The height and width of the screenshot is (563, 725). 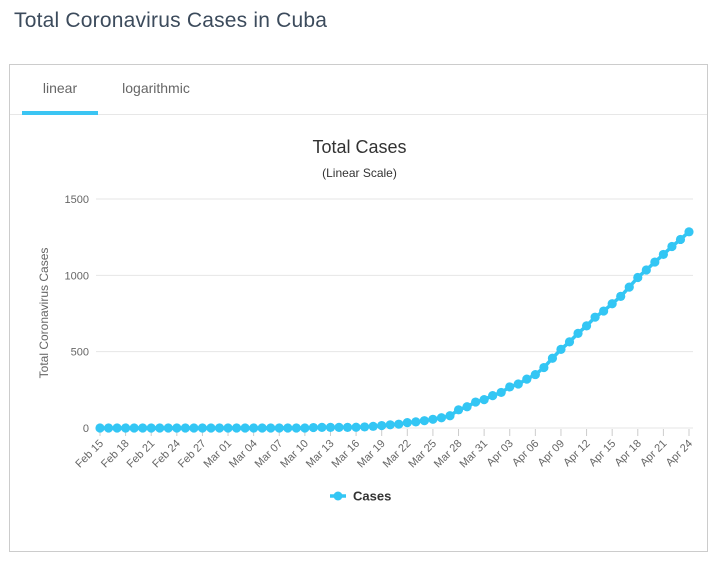 What do you see at coordinates (60, 113) in the screenshot?
I see `active-tab-underline` at bounding box center [60, 113].